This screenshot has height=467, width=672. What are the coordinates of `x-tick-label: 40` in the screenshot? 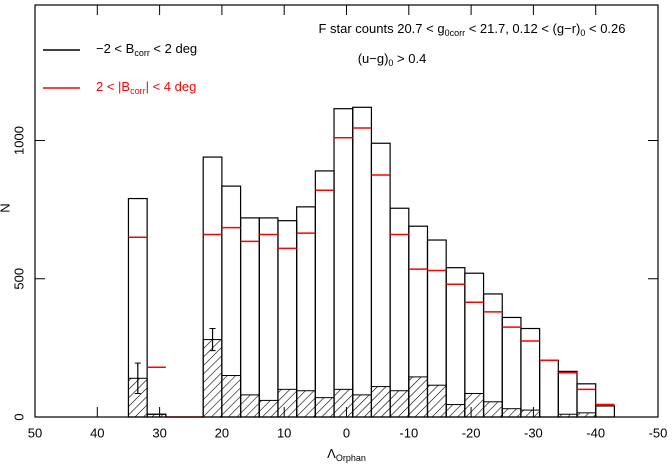 It's located at (97, 432).